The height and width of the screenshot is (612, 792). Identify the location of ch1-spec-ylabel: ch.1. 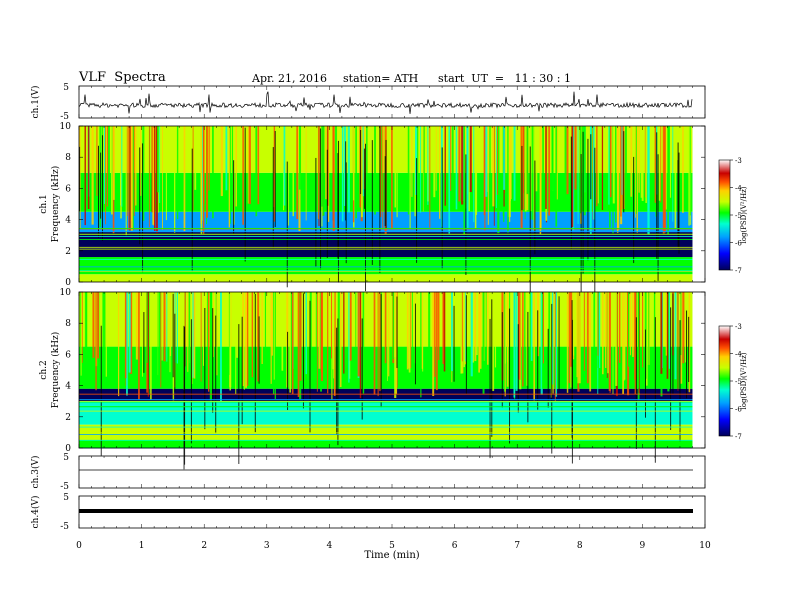
(44, 203).